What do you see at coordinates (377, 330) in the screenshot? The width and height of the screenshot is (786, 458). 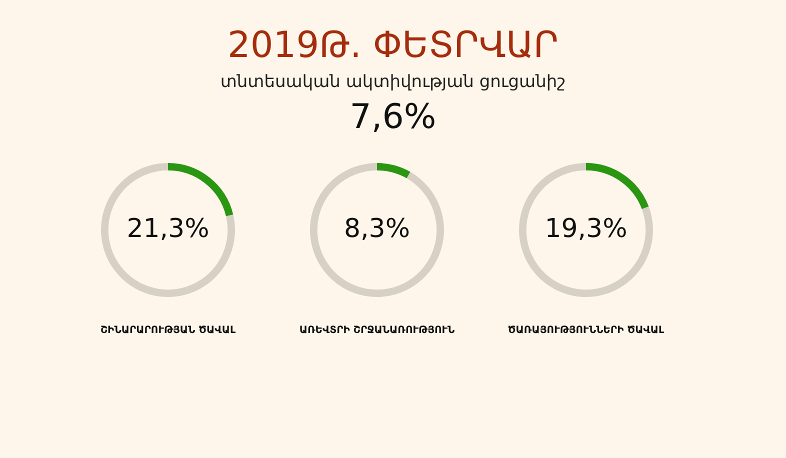 I see `text: ԱՌԵՎՏՐԻ ՇՐՋԱՆԱՌՈՒԹՅՈՒՆ` at bounding box center [377, 330].